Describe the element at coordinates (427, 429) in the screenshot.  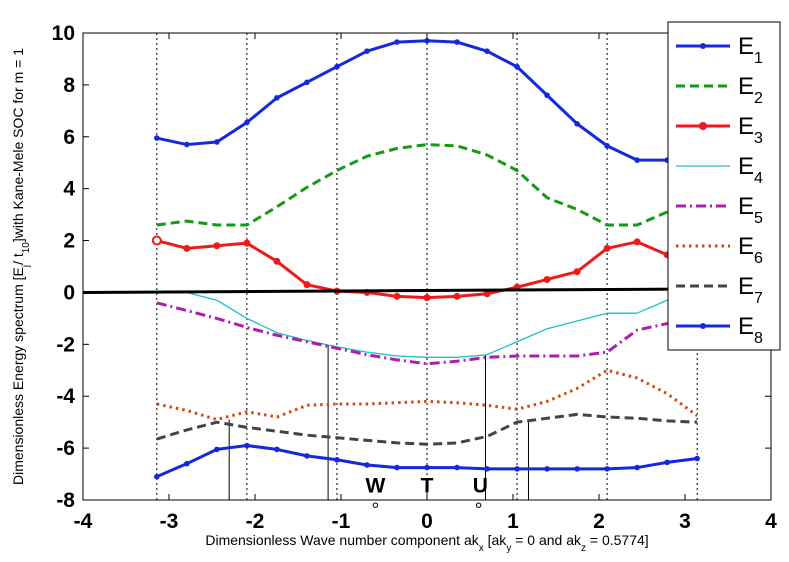
I see `series-line-e7` at that location.